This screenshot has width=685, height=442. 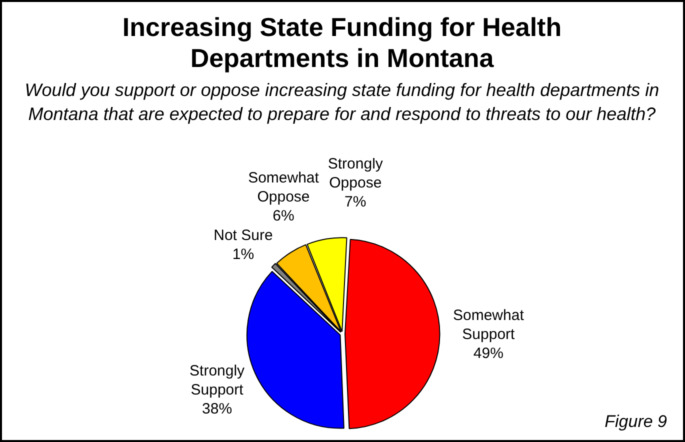 What do you see at coordinates (243, 235) in the screenshot?
I see `slice-label: Not Sure` at bounding box center [243, 235].